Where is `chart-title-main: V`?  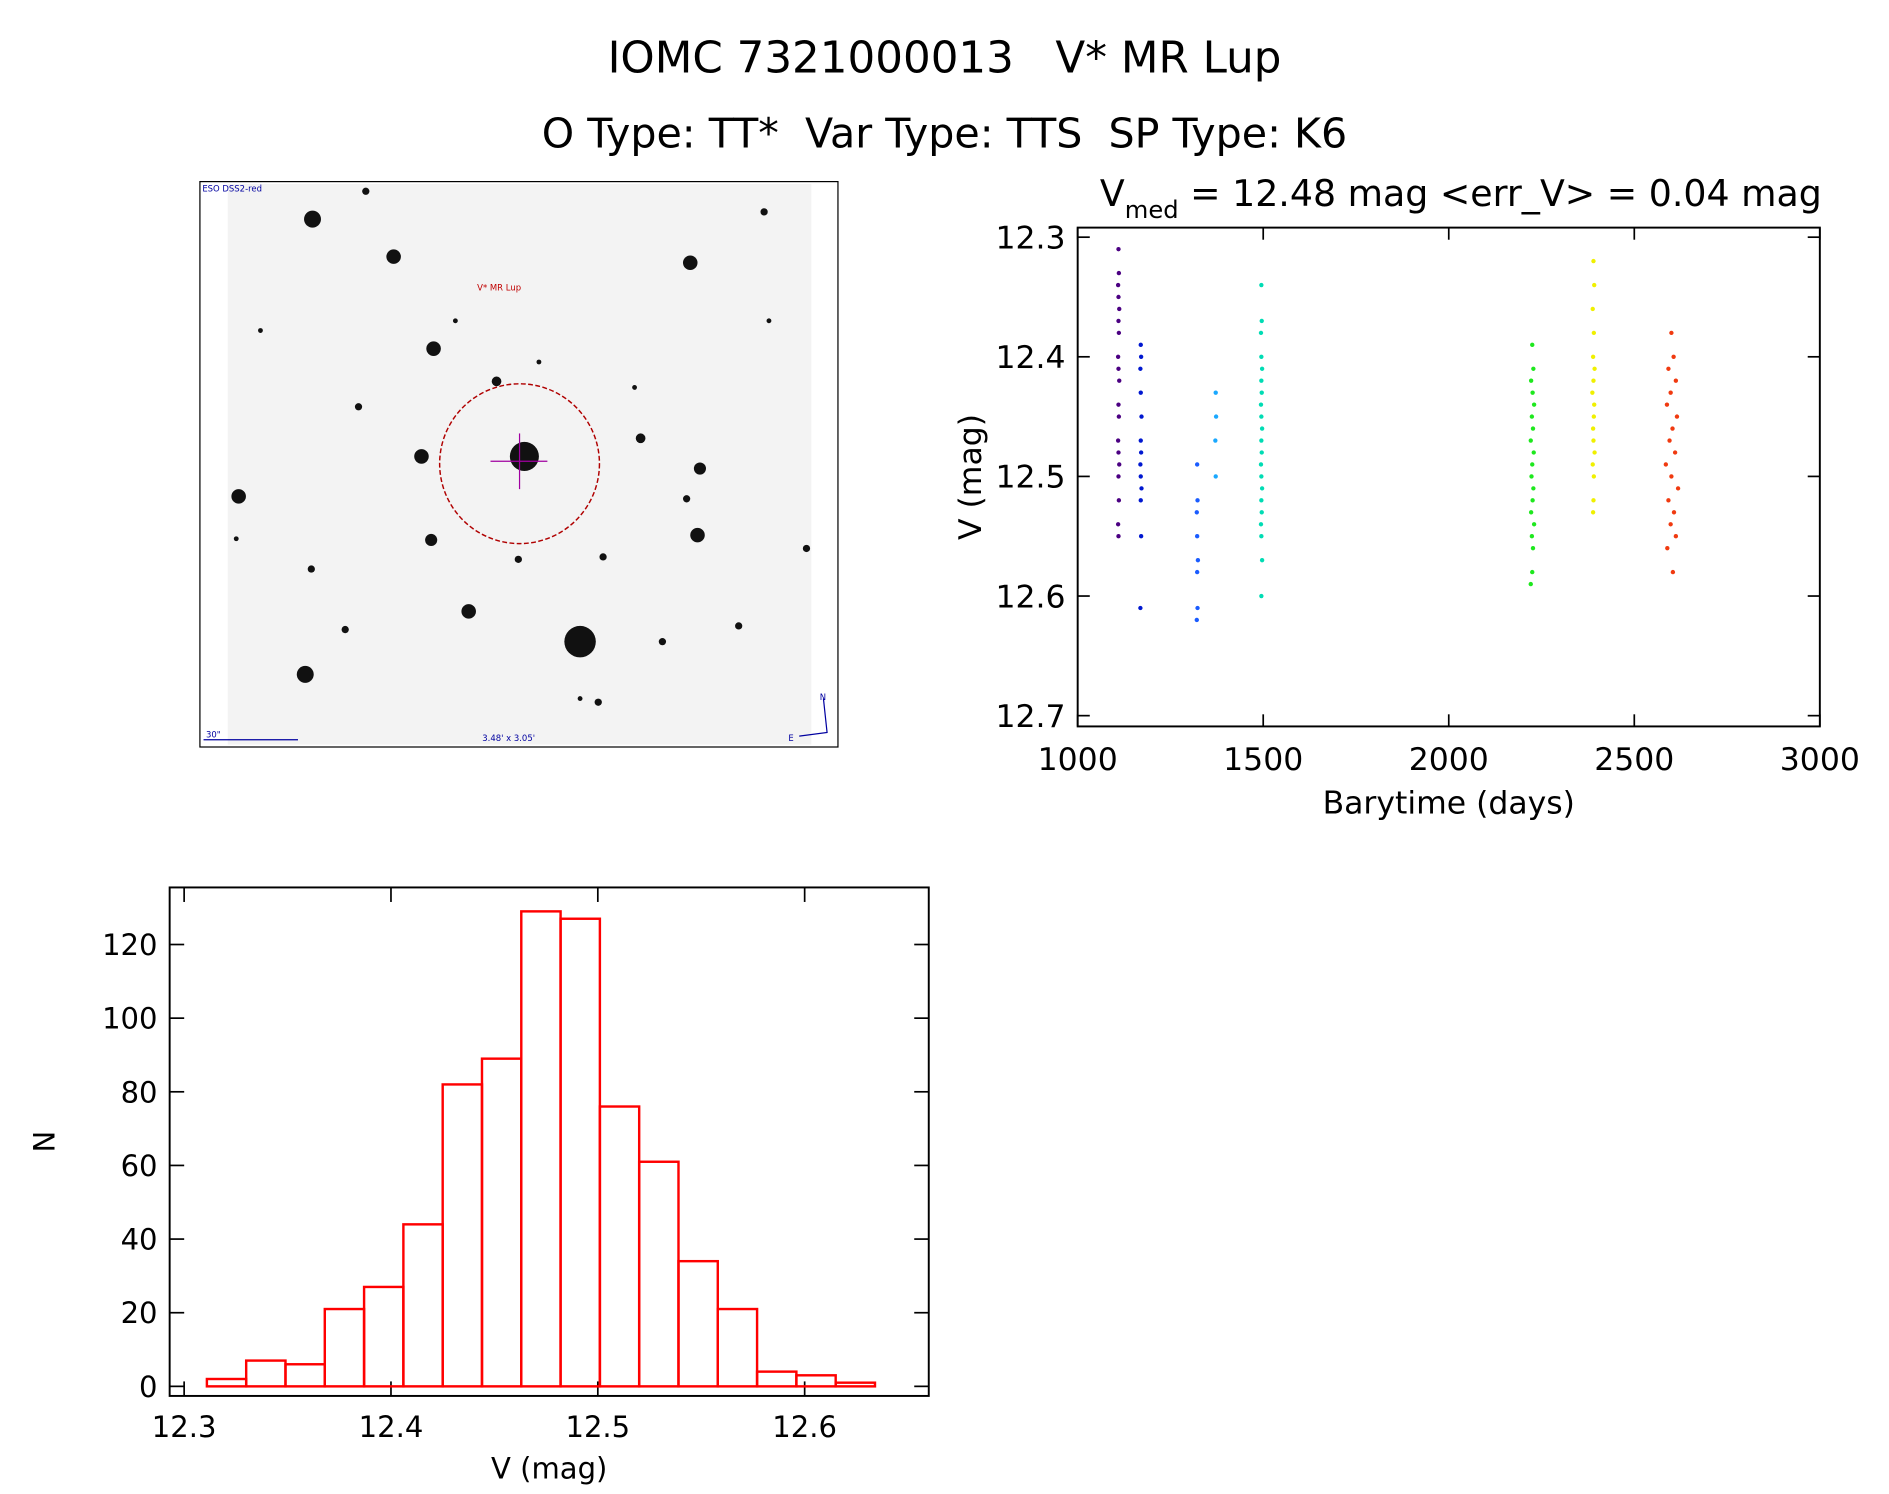
chart-title-main: V is located at coordinates (1112, 193).